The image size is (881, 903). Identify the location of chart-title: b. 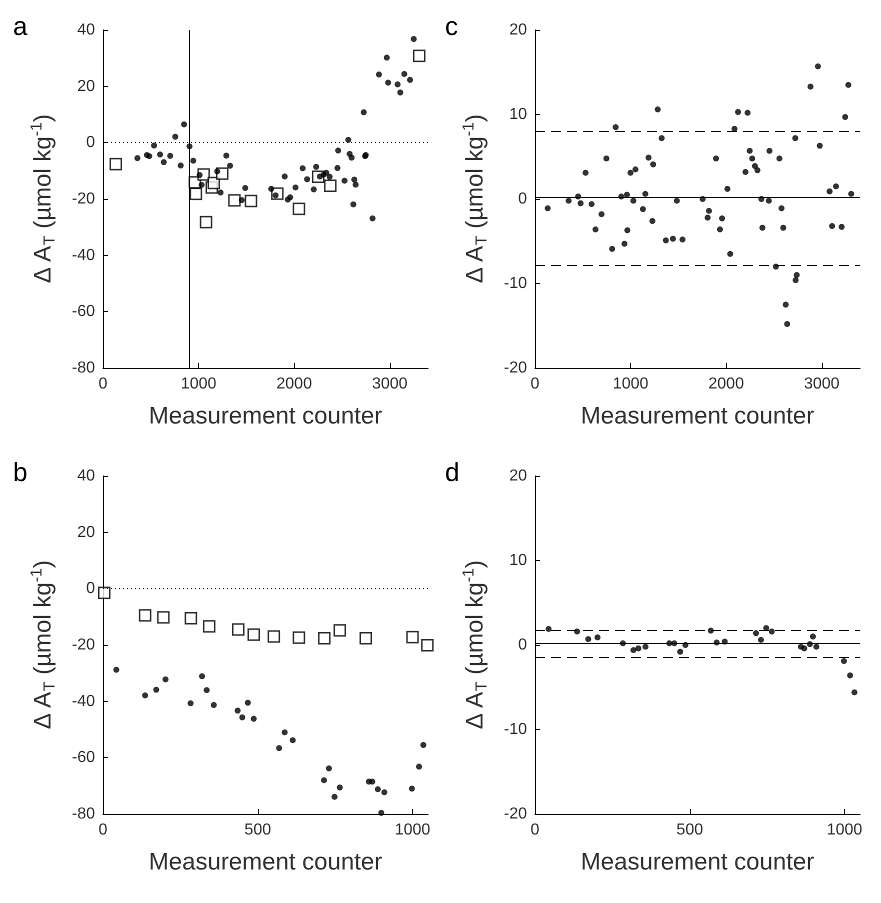
(20, 472).